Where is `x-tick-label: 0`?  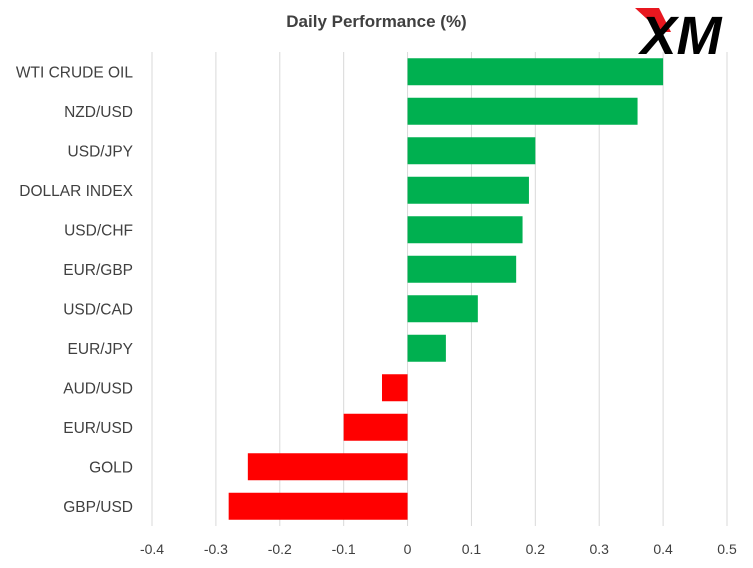 x-tick-label: 0 is located at coordinates (408, 549).